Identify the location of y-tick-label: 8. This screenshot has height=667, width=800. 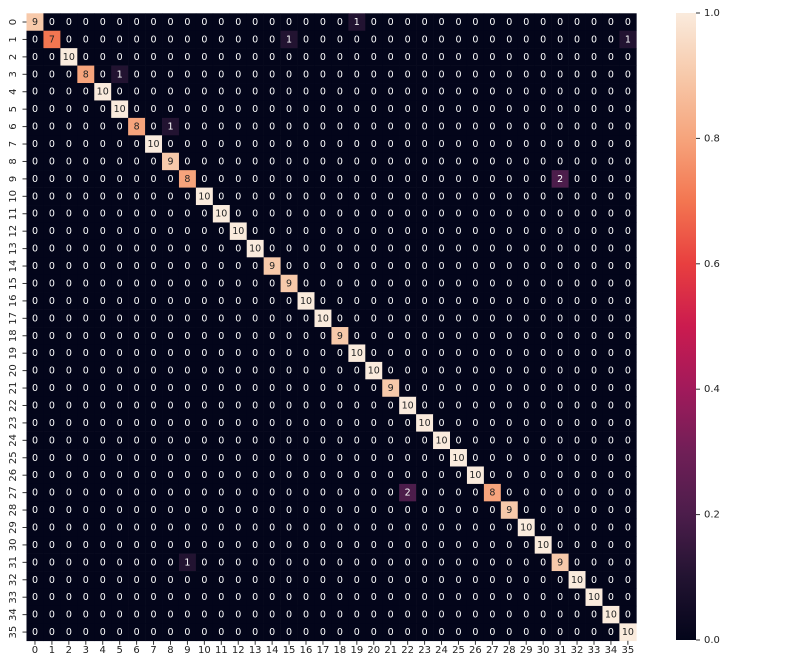
(13, 161).